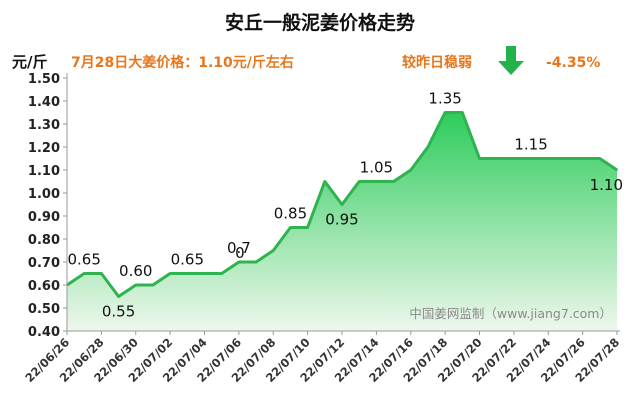 This screenshot has height=410, width=640. I want to click on trend-text: 较昨日稳弱, so click(437, 62).